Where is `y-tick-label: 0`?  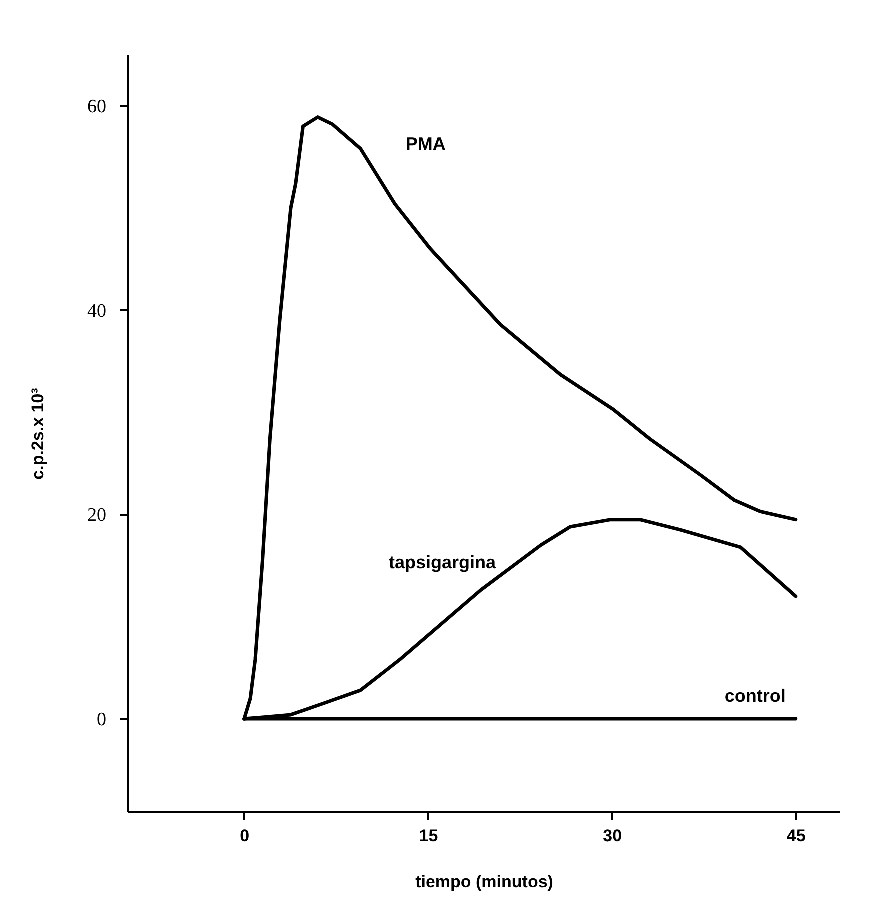 y-tick-label: 0 is located at coordinates (101, 720).